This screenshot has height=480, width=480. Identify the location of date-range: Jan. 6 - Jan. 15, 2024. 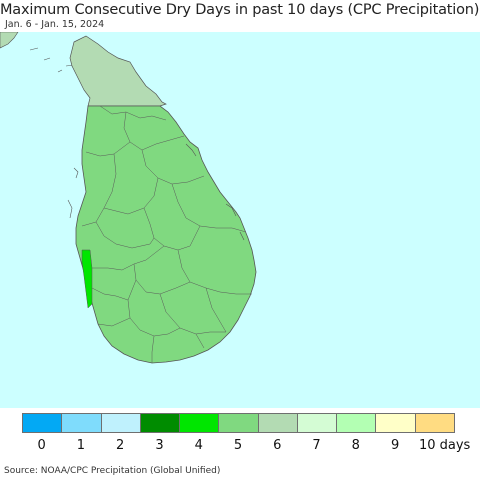
(55, 24).